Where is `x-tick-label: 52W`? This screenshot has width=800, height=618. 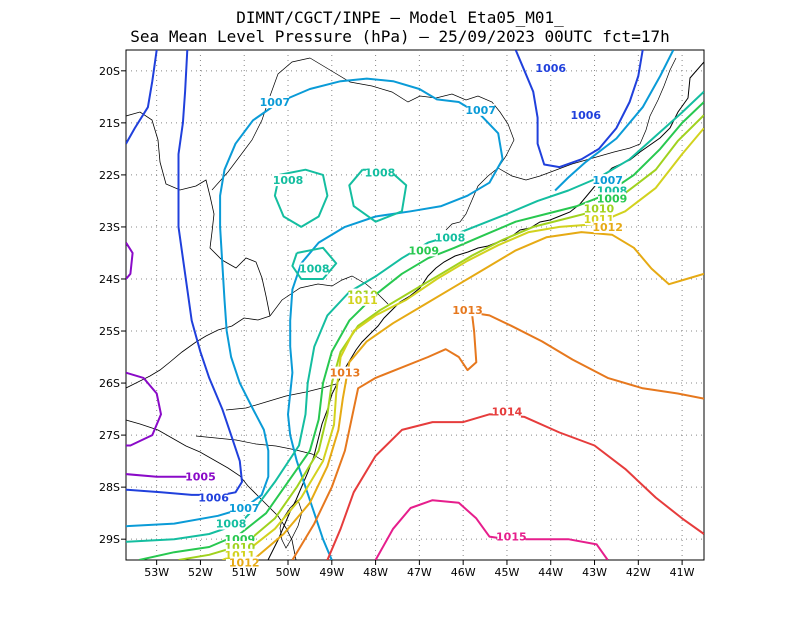
x-tick-label: 52W is located at coordinates (200, 572).